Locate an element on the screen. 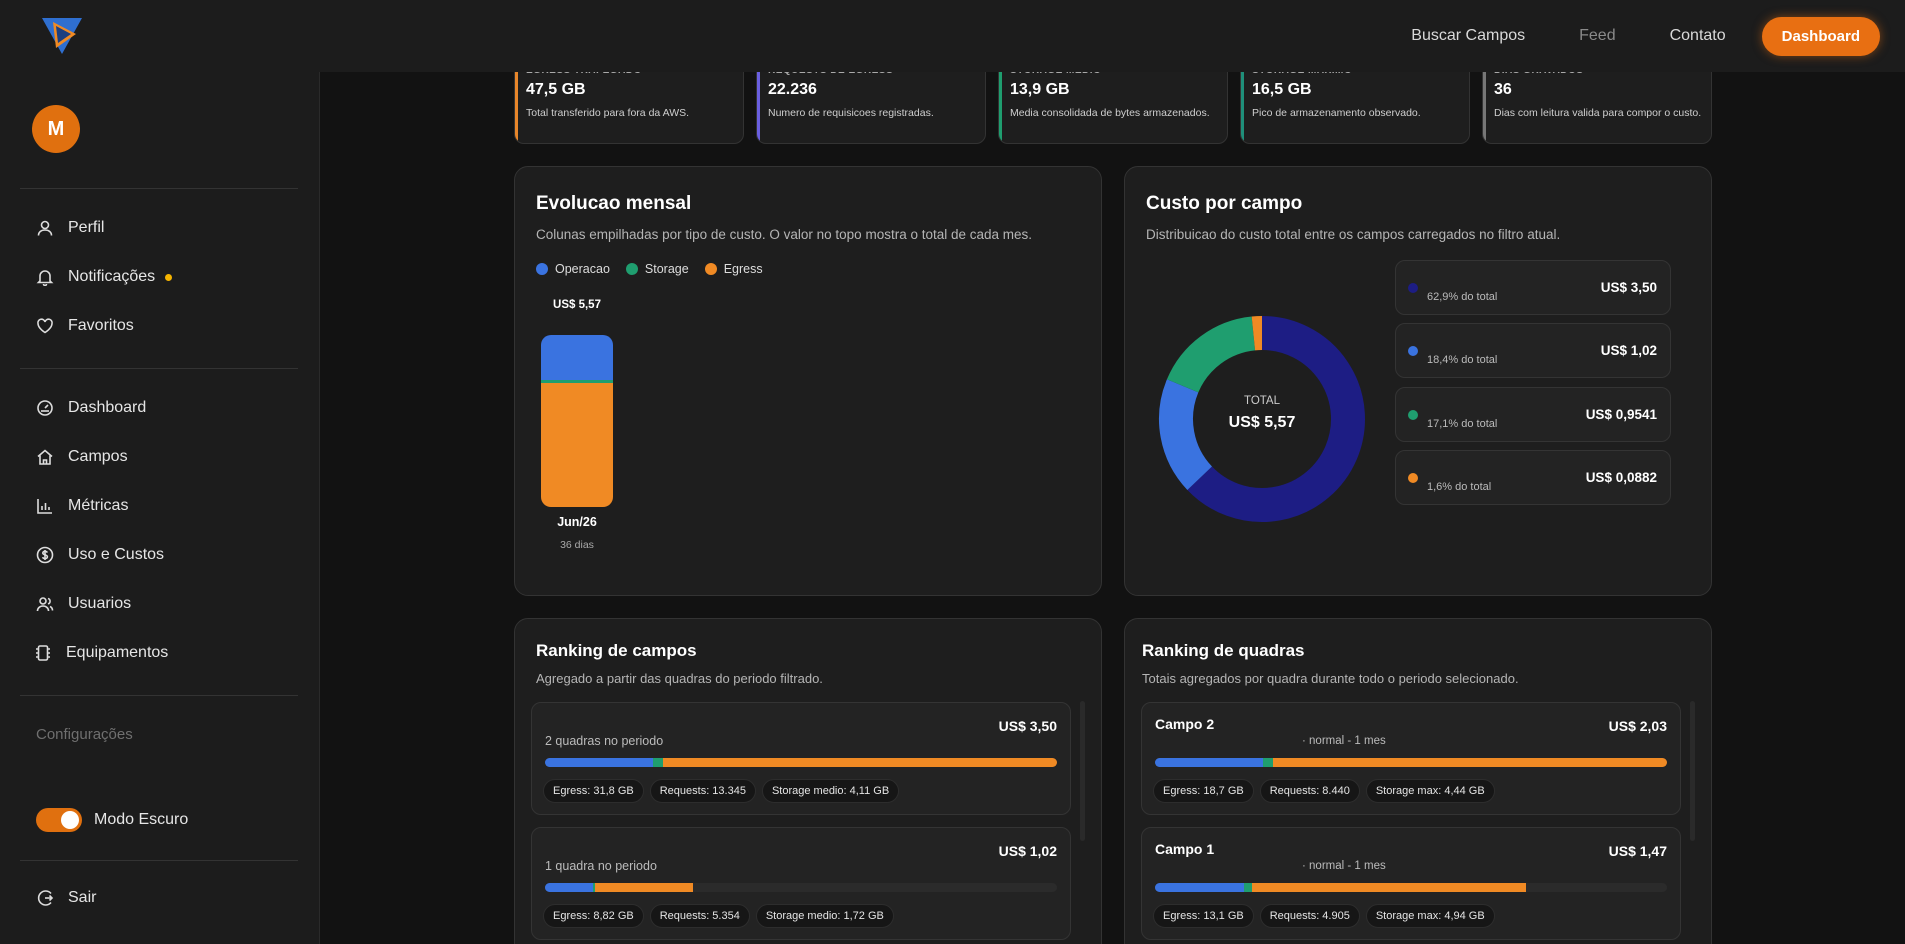 This screenshot has width=1905, height=944. kpi-desc: Pico de armazenamento observado. is located at coordinates (1336, 113).